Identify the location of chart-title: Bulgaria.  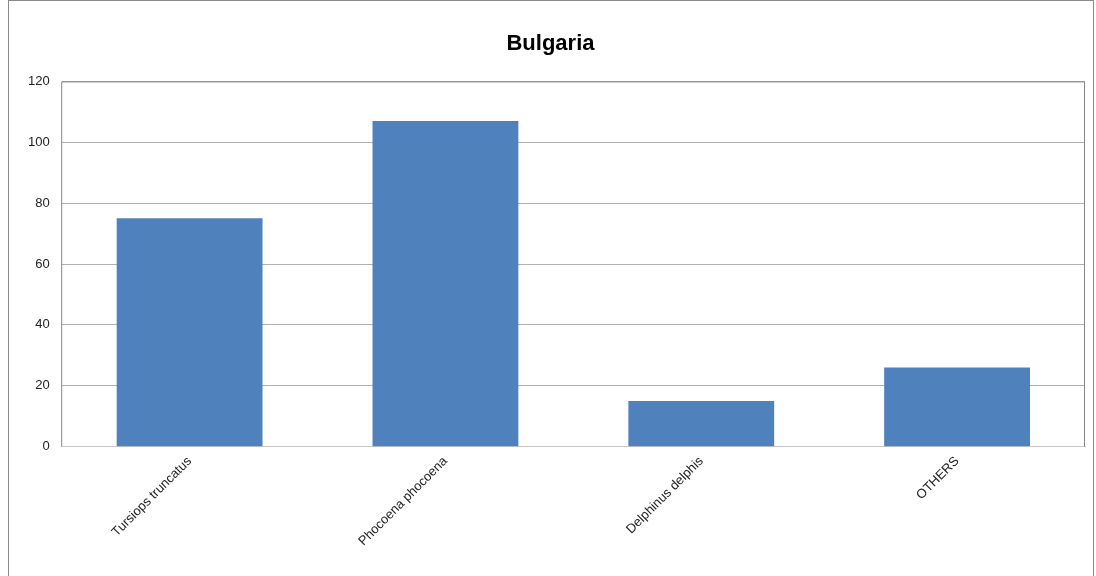
(551, 43).